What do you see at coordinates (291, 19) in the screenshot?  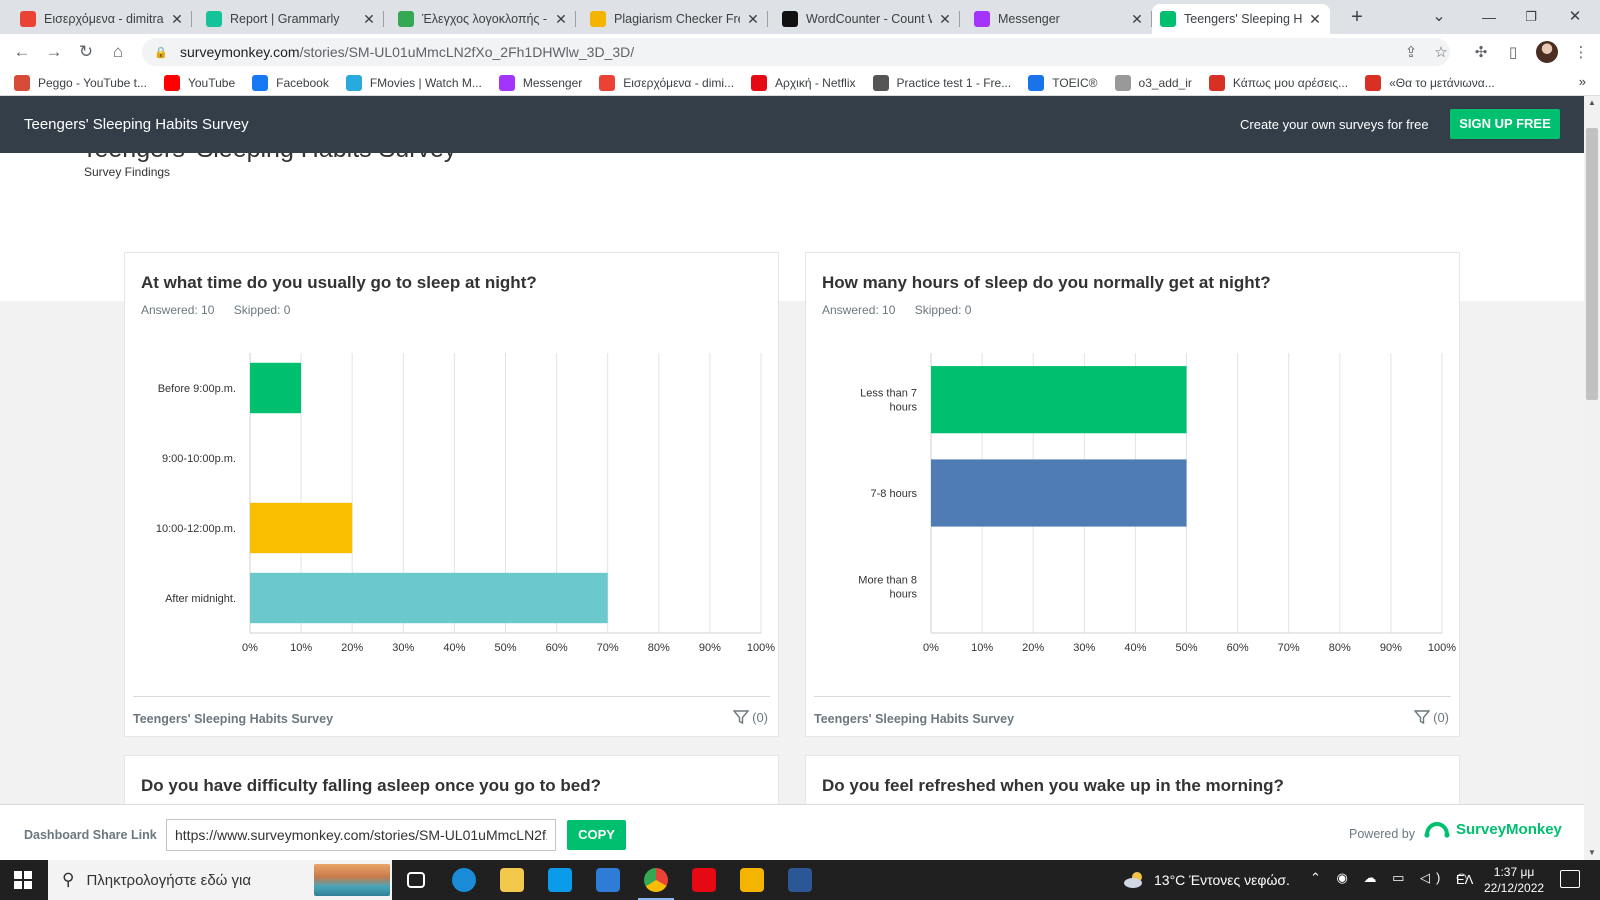 I see `browser-tab: Report | Grammarly ✕` at bounding box center [291, 19].